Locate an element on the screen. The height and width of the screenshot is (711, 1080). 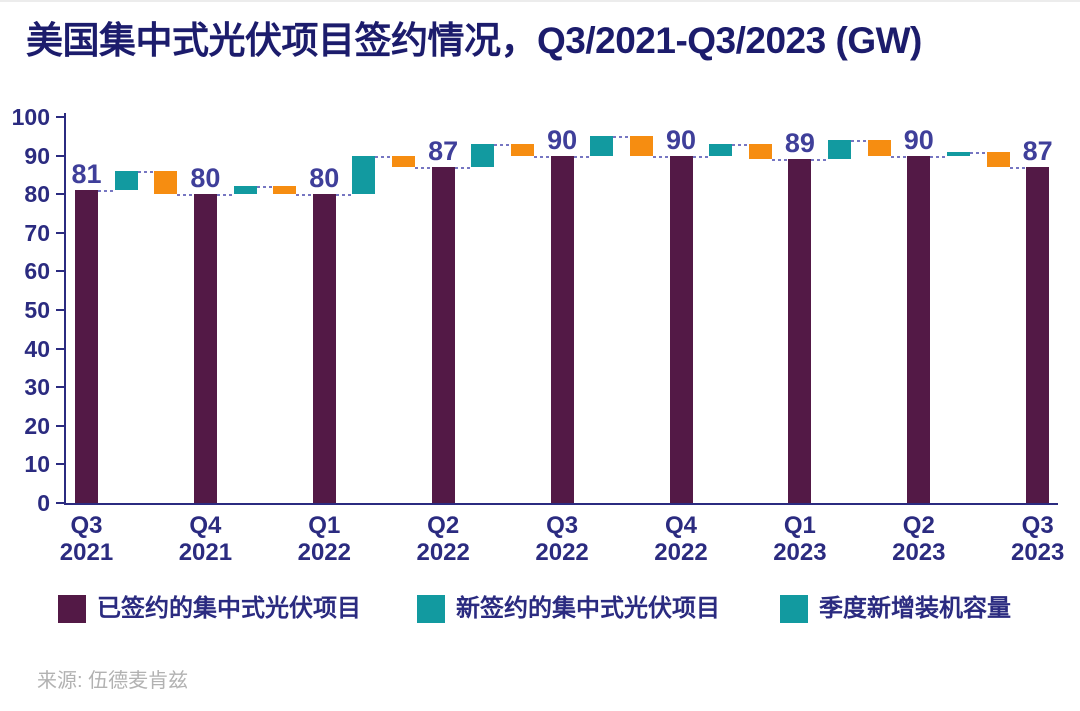
chart-title: 美国集中式光伏项目签约情况，Q3/2021-Q3/2023 (GW) is located at coordinates (474, 40).